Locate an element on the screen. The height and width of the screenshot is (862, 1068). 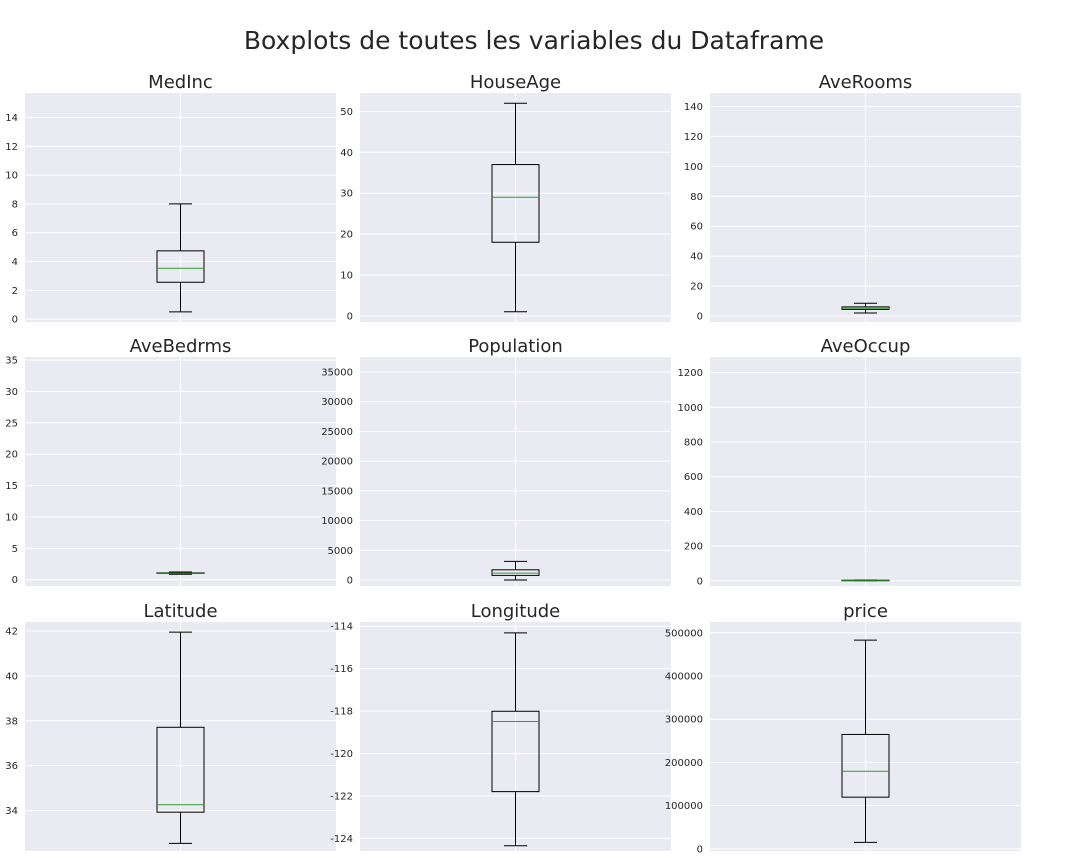
subplot-houseage: 0 10 20 30 40 50 HouseAge is located at coordinates (505, 197).